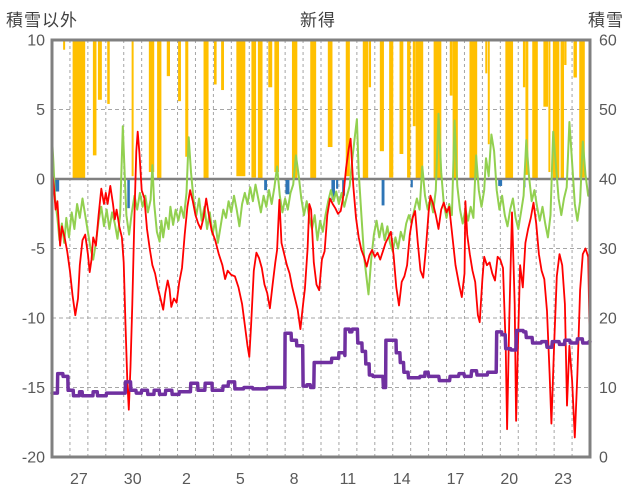 Image resolution: width=636 pixels, height=501 pixels. What do you see at coordinates (509, 479) in the screenshot?
I see `x-axis-tick-label: 20` at bounding box center [509, 479].